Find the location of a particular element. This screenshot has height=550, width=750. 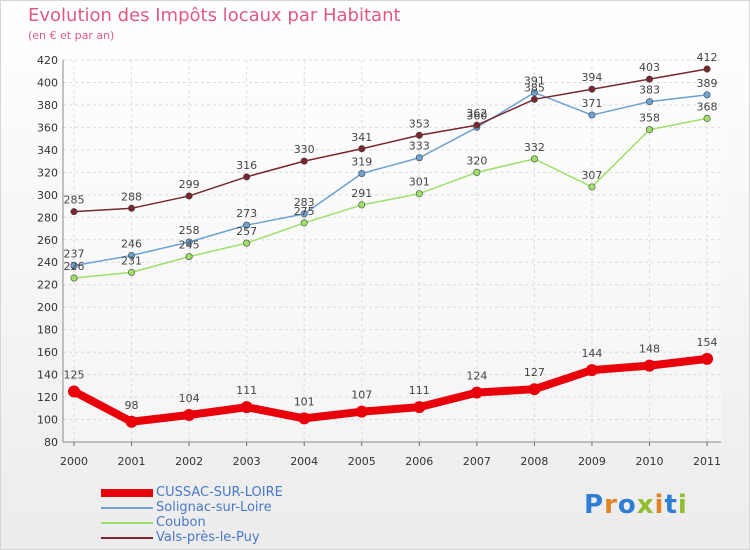

data-label: 283 is located at coordinates (304, 202).